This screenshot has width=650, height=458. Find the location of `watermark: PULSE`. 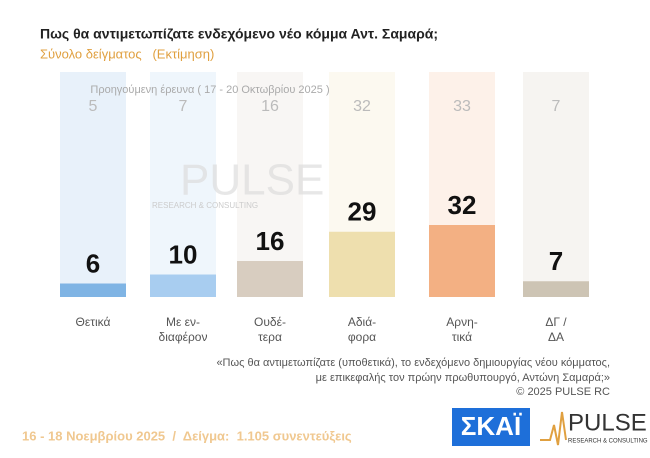

watermark: PULSE is located at coordinates (252, 180).